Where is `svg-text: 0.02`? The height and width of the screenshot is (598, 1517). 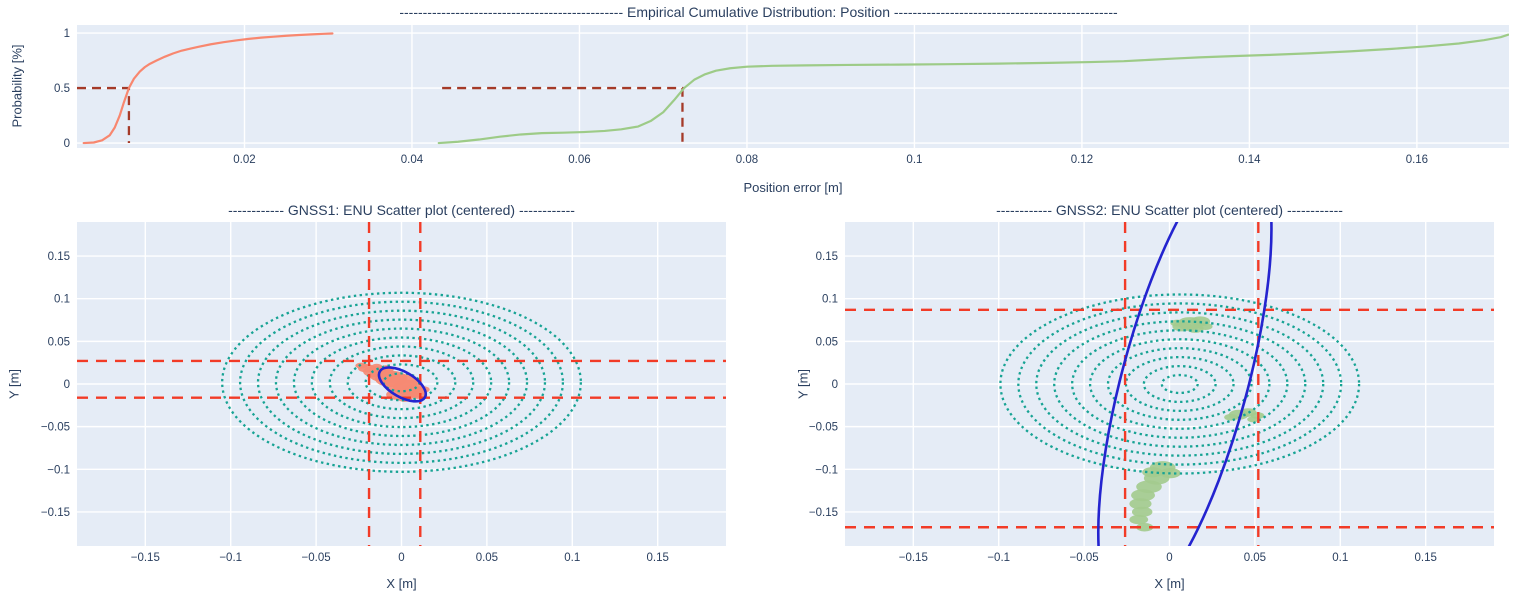
svg-text: 0.02 is located at coordinates (244, 160).